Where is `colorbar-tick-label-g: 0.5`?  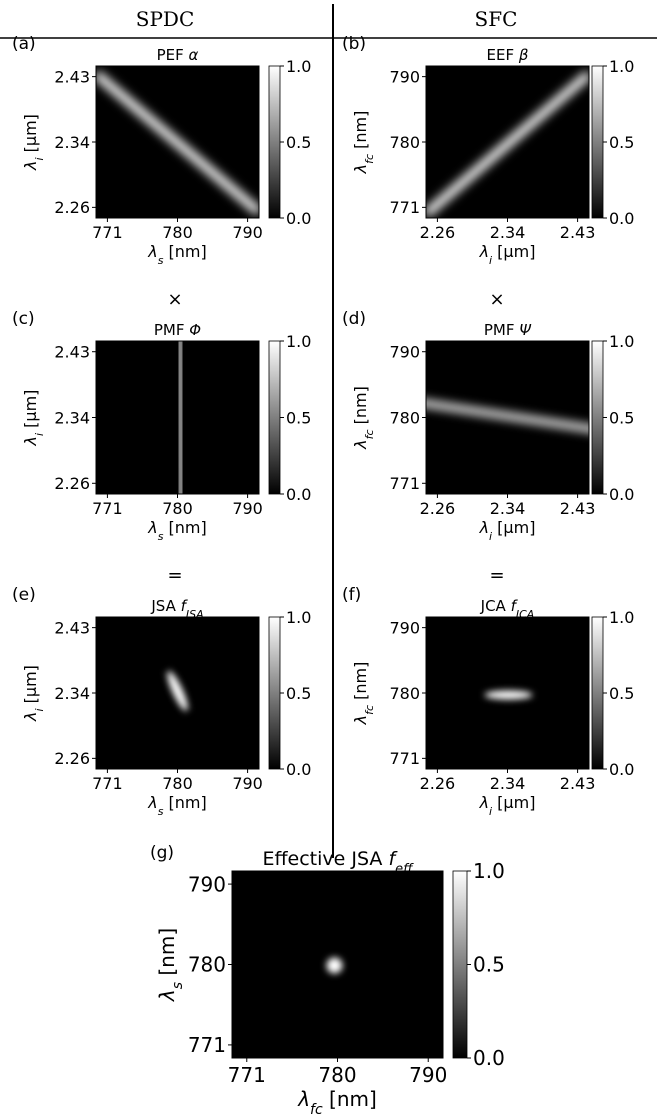
colorbar-tick-label-g: 0.5 is located at coordinates (489, 965).